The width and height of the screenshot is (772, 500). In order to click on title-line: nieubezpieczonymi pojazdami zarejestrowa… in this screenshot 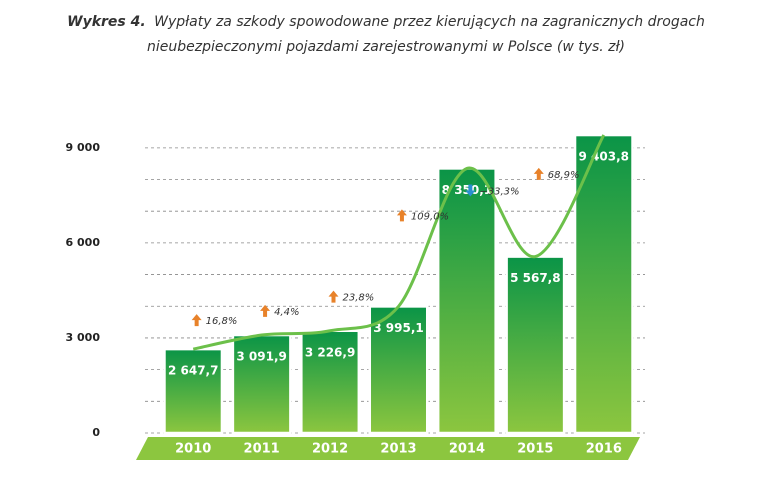, I will do `click(386, 47)`.